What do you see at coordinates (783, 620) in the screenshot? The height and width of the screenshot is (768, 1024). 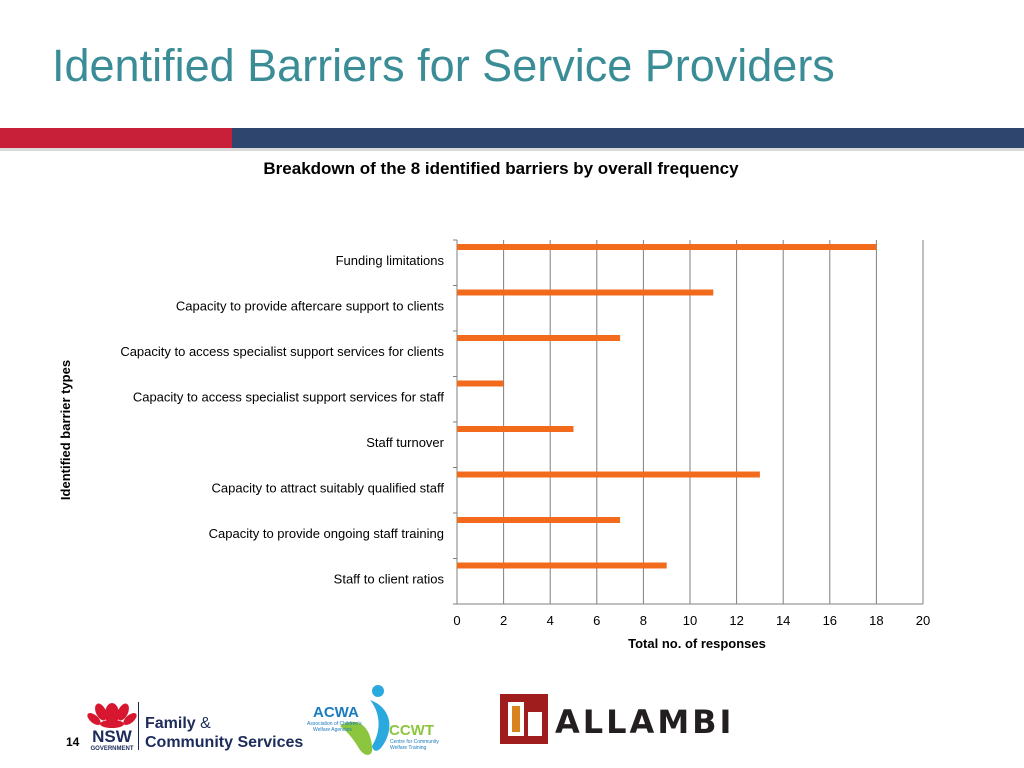 I see `x-tick-label: 14` at bounding box center [783, 620].